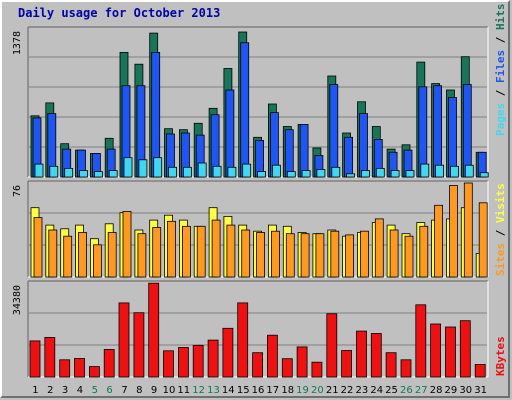  I want to click on x-tick-label: 17, so click(272, 390).